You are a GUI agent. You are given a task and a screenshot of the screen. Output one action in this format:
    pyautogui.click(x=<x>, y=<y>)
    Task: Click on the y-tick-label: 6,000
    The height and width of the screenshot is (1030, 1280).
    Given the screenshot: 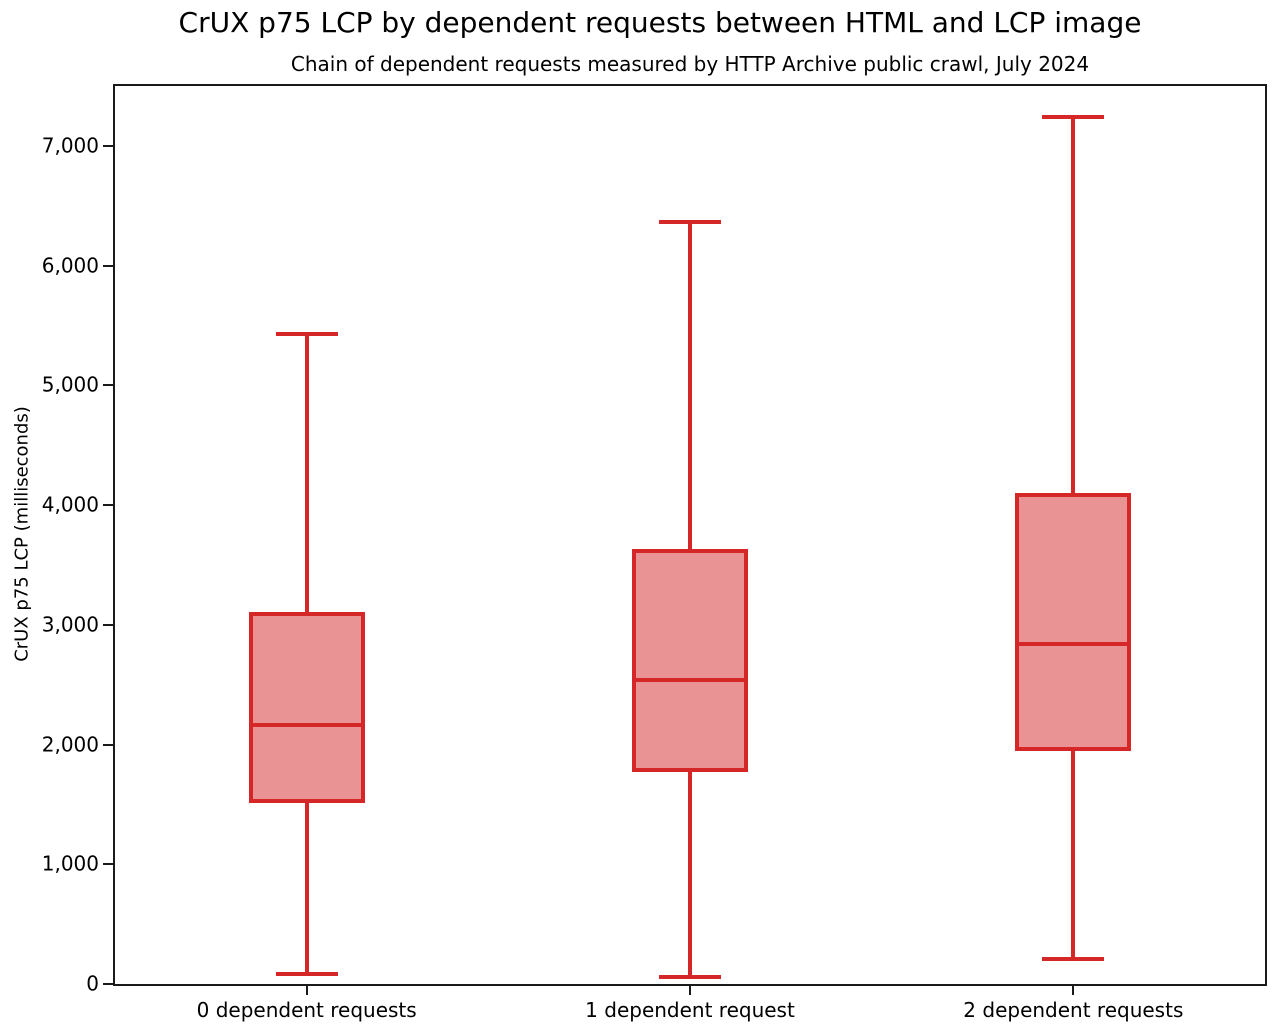 What is the action you would take?
    pyautogui.click(x=70, y=265)
    